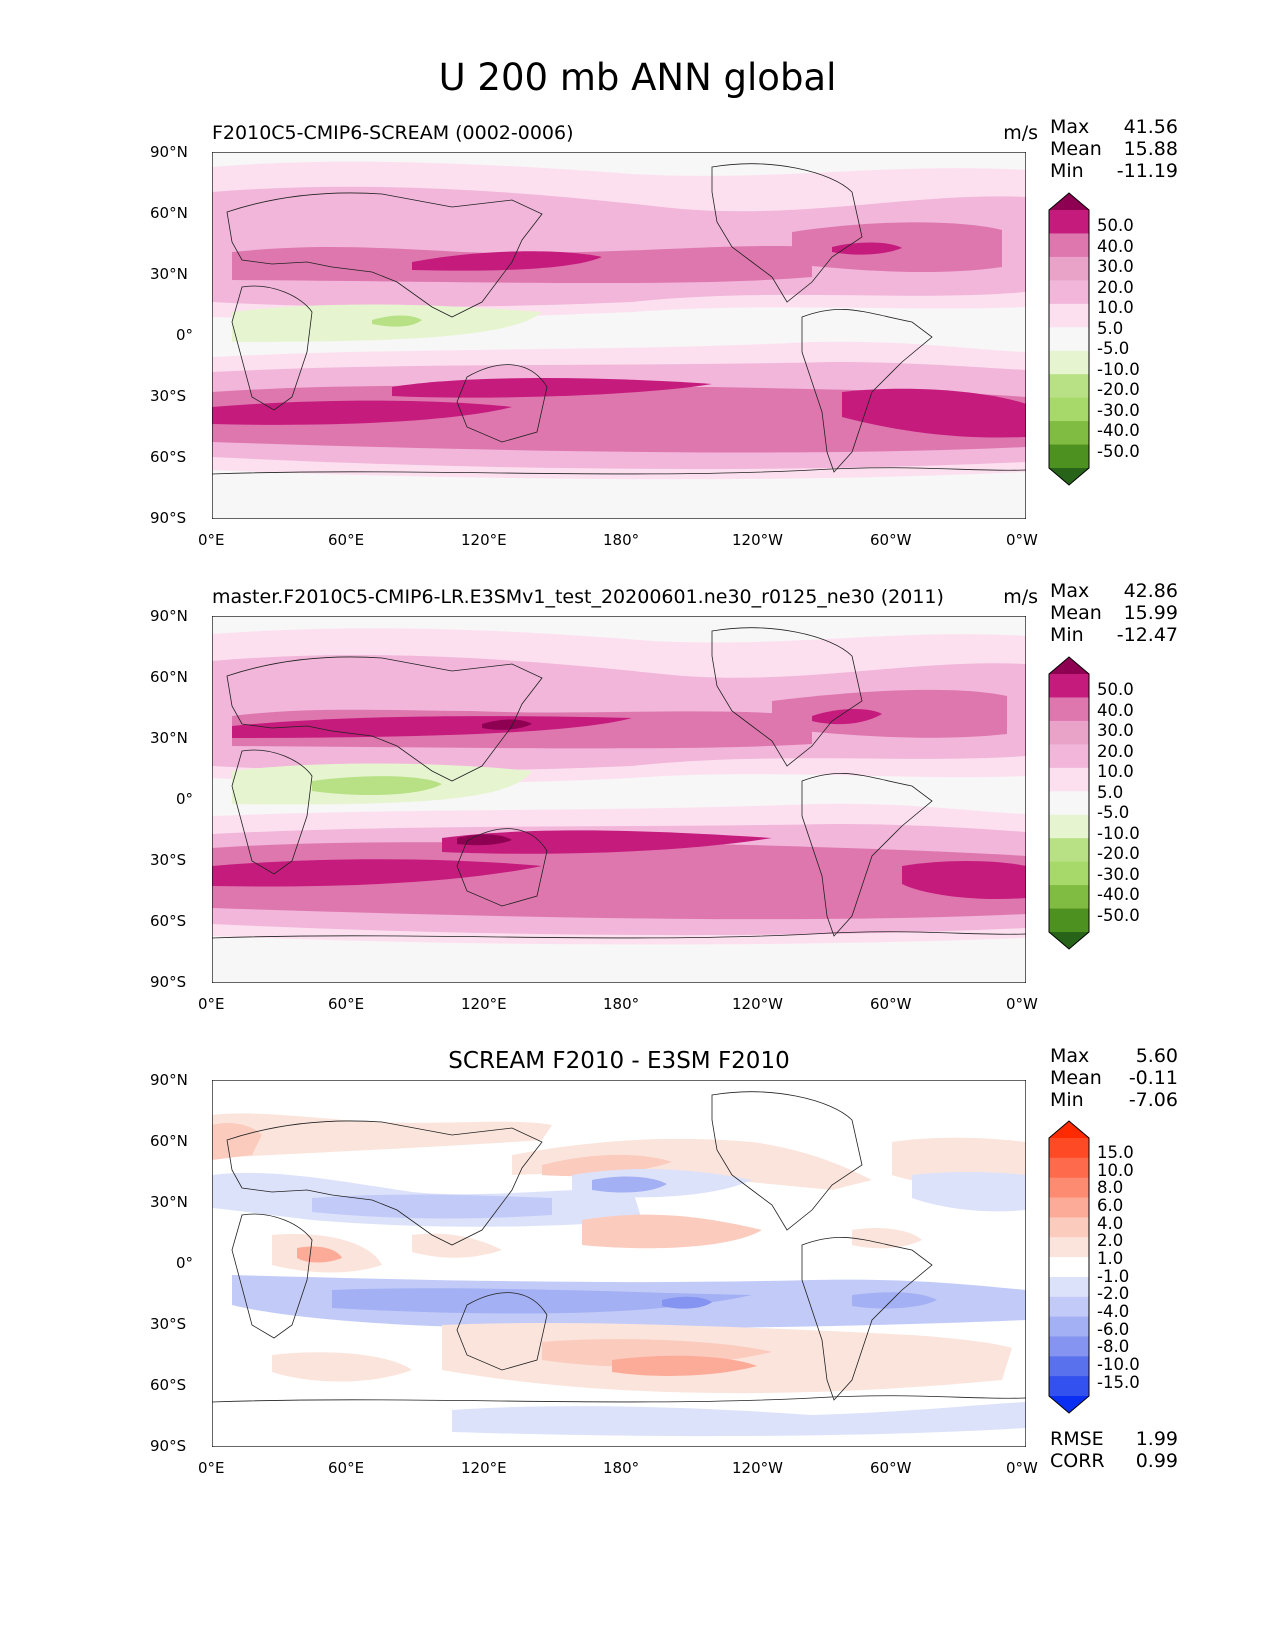 This screenshot has width=1275, height=1650. I want to click on lon-tick: 120°E, so click(484, 1004).